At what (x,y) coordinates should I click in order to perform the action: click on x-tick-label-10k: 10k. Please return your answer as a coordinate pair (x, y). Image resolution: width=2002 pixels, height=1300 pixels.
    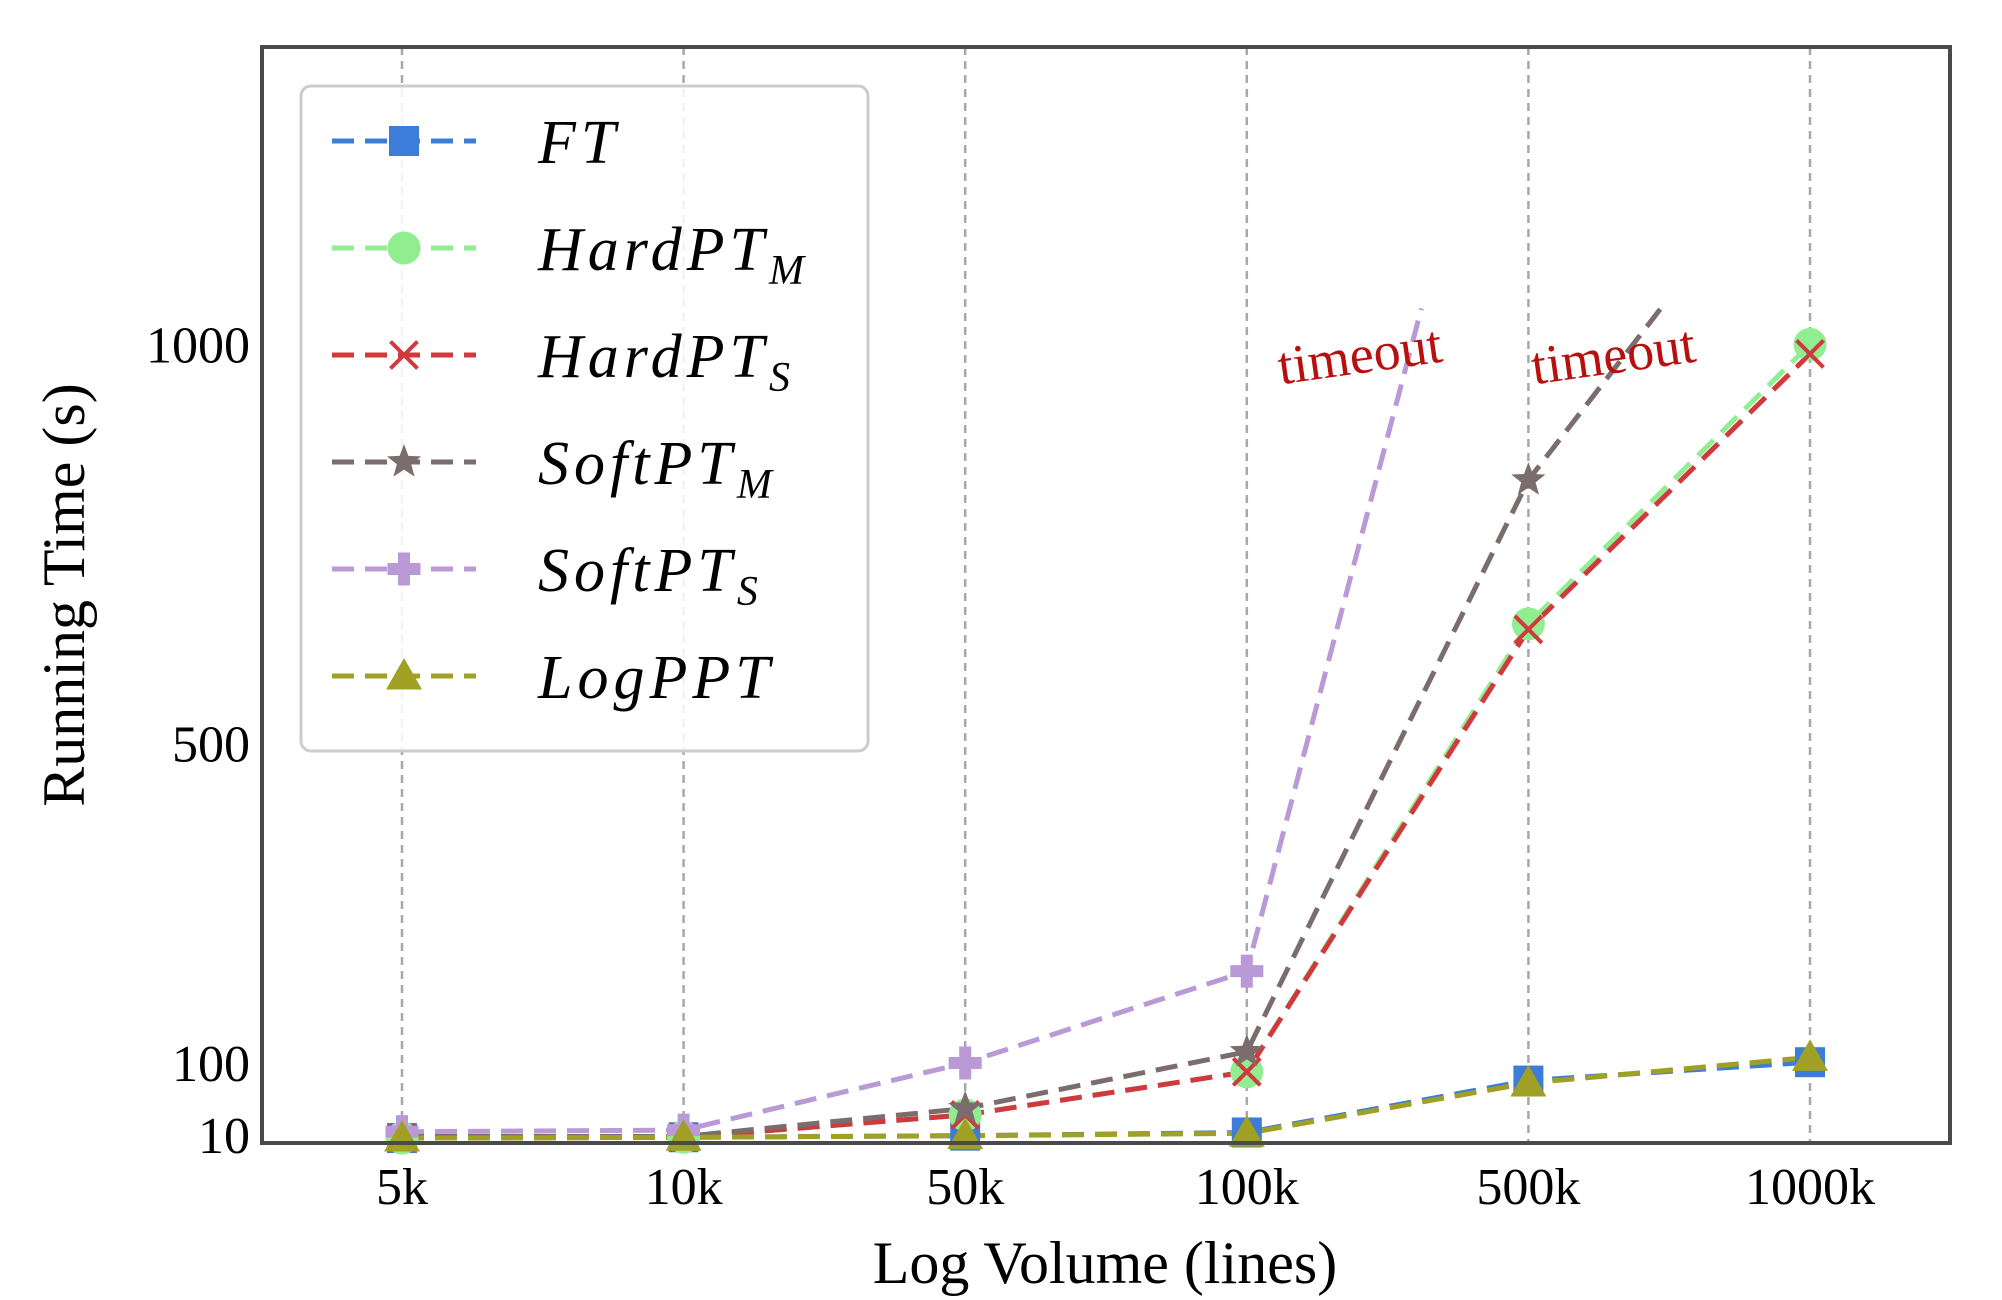
    Looking at the image, I should click on (684, 1187).